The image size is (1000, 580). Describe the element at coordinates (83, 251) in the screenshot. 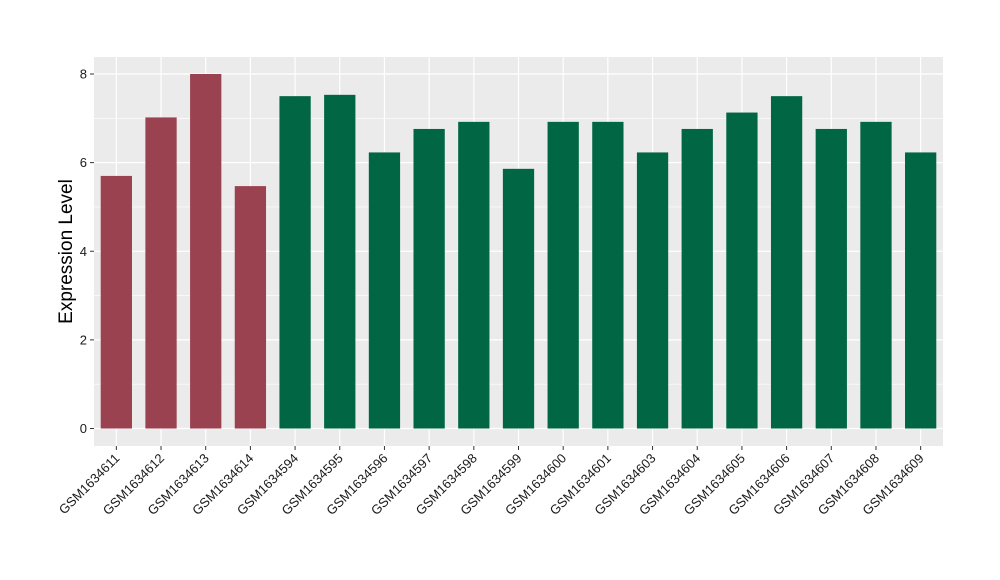

I see `y-tick-label: 4` at that location.